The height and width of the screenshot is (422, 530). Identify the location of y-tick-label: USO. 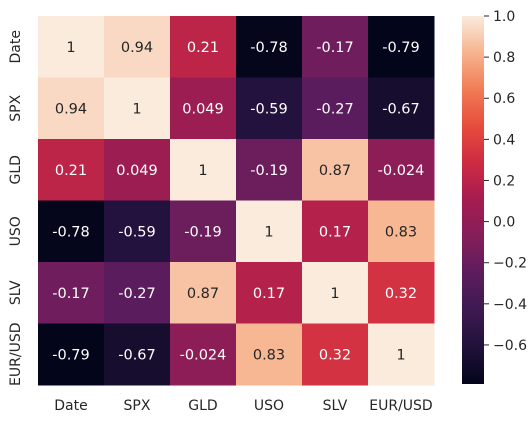
(16, 231).